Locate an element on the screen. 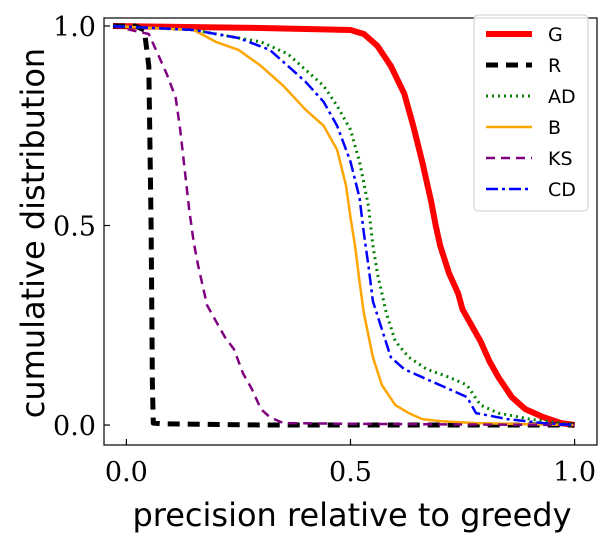  x-tick-label: 1.0 is located at coordinates (574, 472).